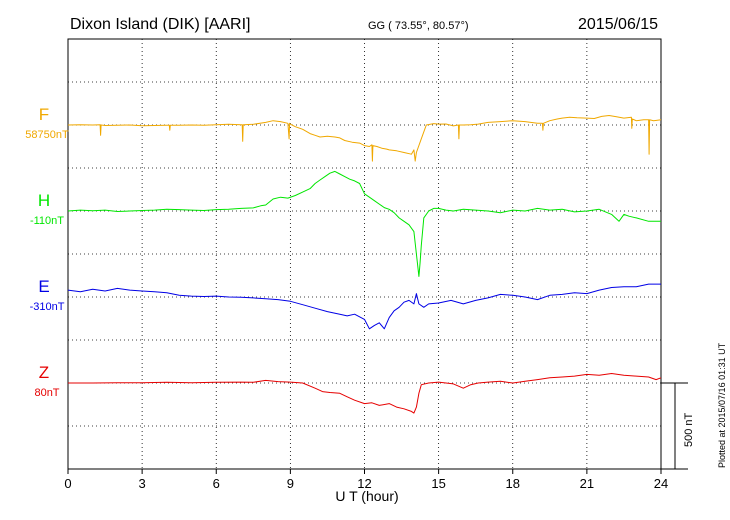  What do you see at coordinates (587, 483) in the screenshot?
I see `x-tick-label: 21` at bounding box center [587, 483].